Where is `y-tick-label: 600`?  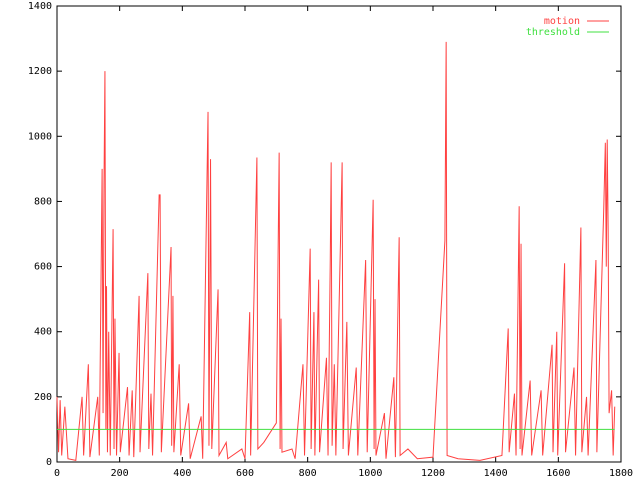 y-tick-label: 600 is located at coordinates (43, 267).